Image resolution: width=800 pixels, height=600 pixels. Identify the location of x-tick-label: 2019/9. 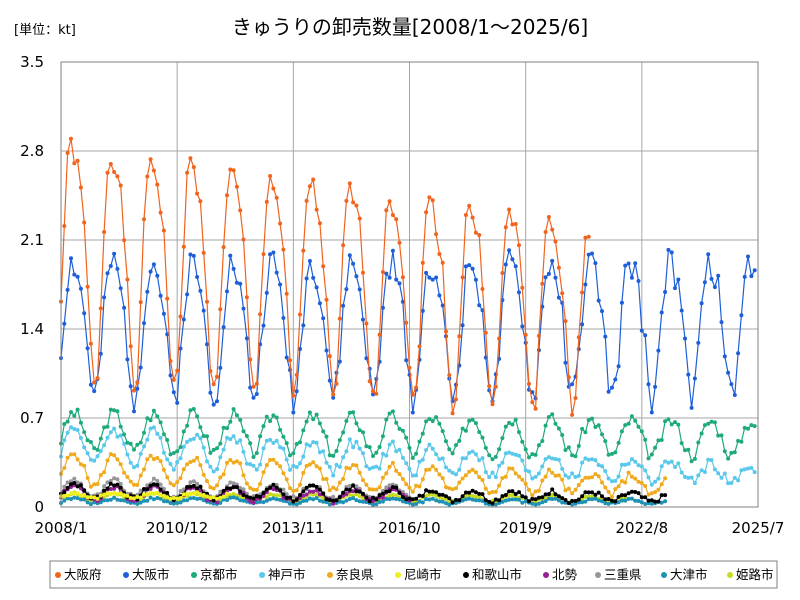
(525, 528).